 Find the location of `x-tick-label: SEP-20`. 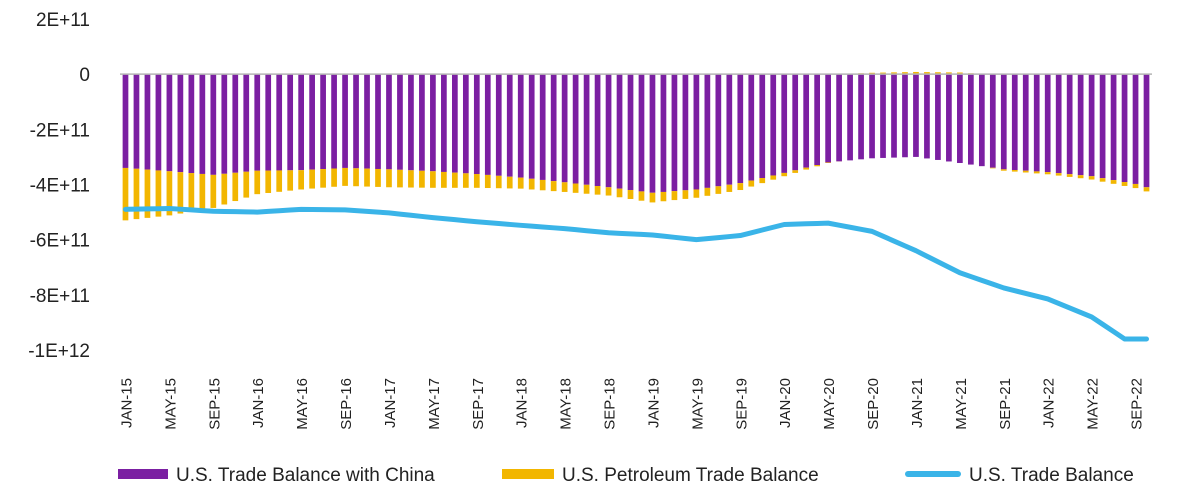

x-tick-label: SEP-20 is located at coordinates (873, 404).